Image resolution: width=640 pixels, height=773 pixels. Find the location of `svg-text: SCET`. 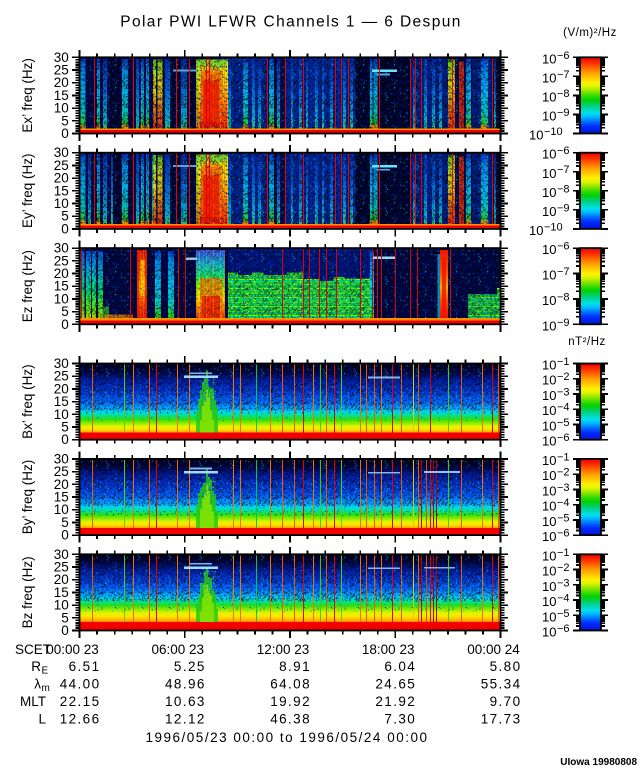

svg-text: SCET is located at coordinates (33, 649).